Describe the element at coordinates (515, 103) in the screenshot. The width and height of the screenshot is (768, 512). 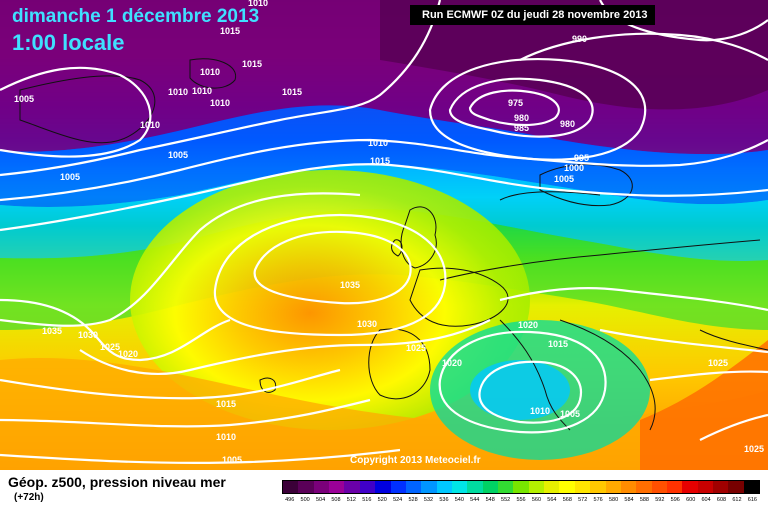
I see `isobar-label: 975` at that location.